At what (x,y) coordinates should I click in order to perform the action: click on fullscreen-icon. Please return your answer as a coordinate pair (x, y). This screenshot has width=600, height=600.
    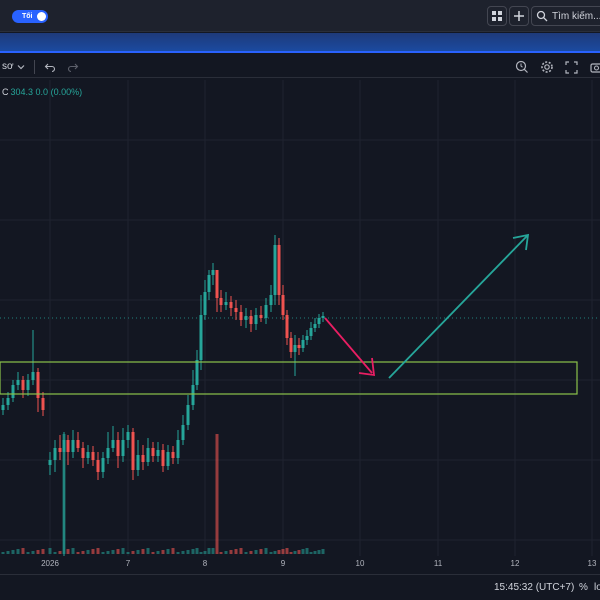
    Looking at the image, I should click on (571, 67).